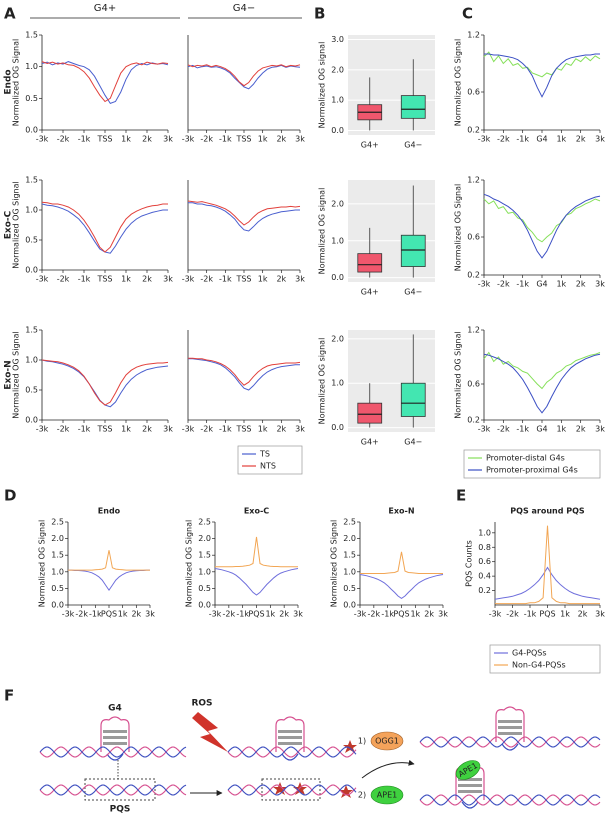  Describe the element at coordinates (57, 522) in the screenshot. I see `y-tick-label: 2.5` at that location.